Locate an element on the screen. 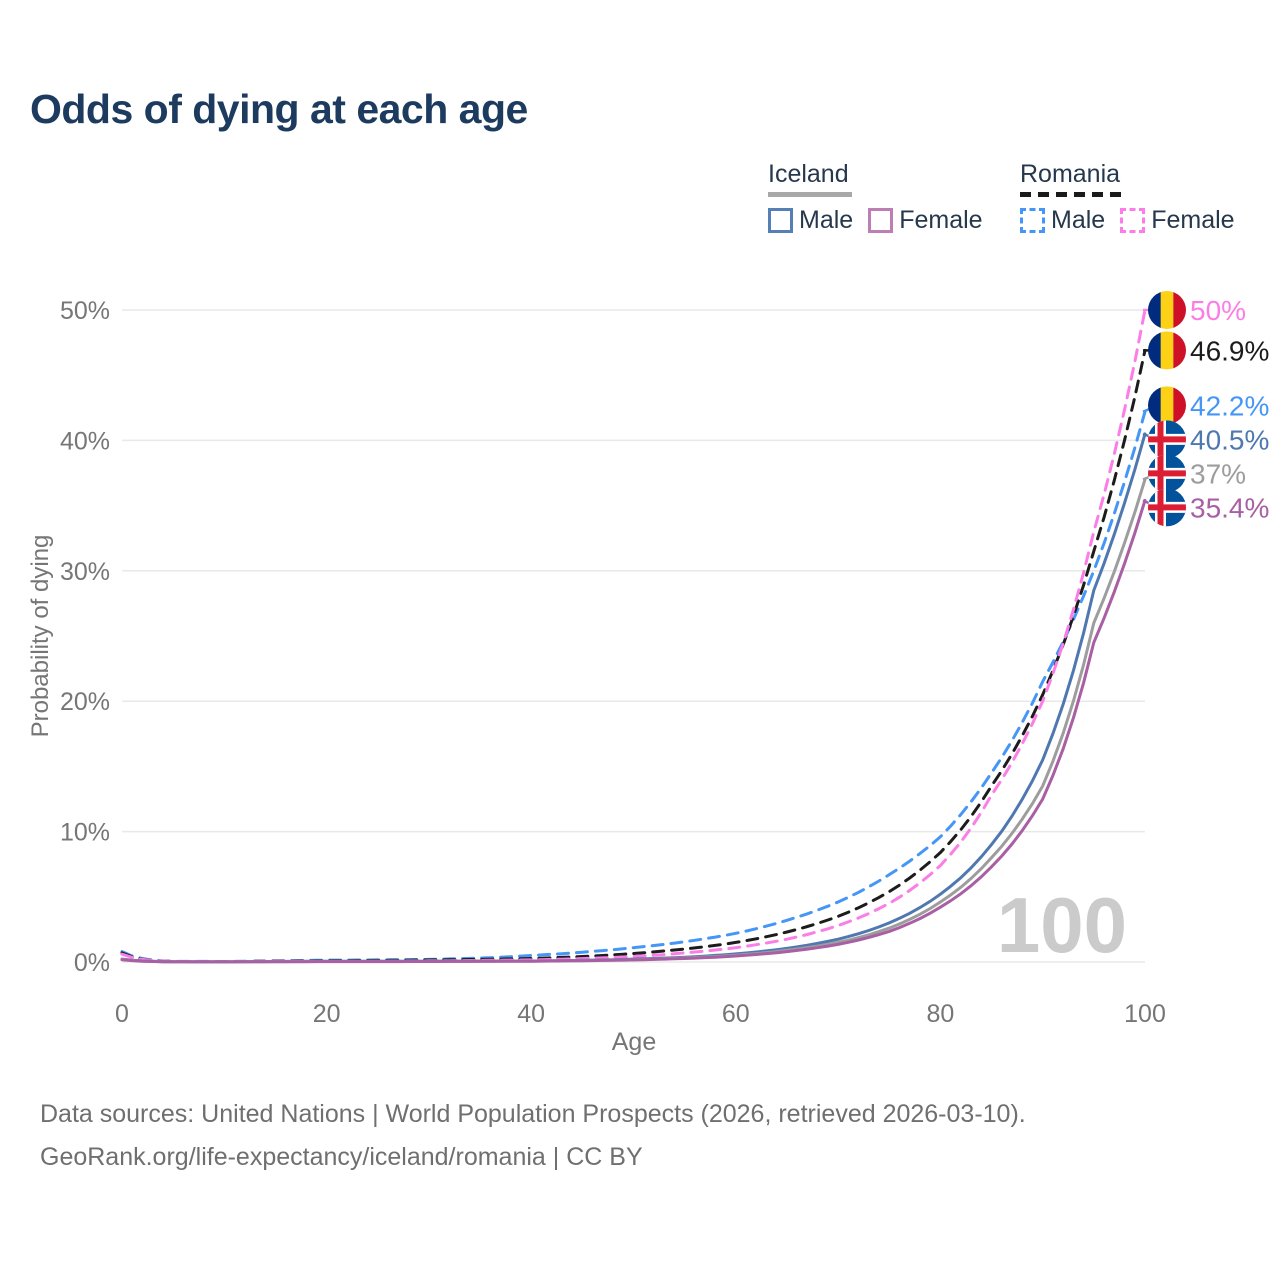  legend-header-iceland: Iceland is located at coordinates (808, 174).